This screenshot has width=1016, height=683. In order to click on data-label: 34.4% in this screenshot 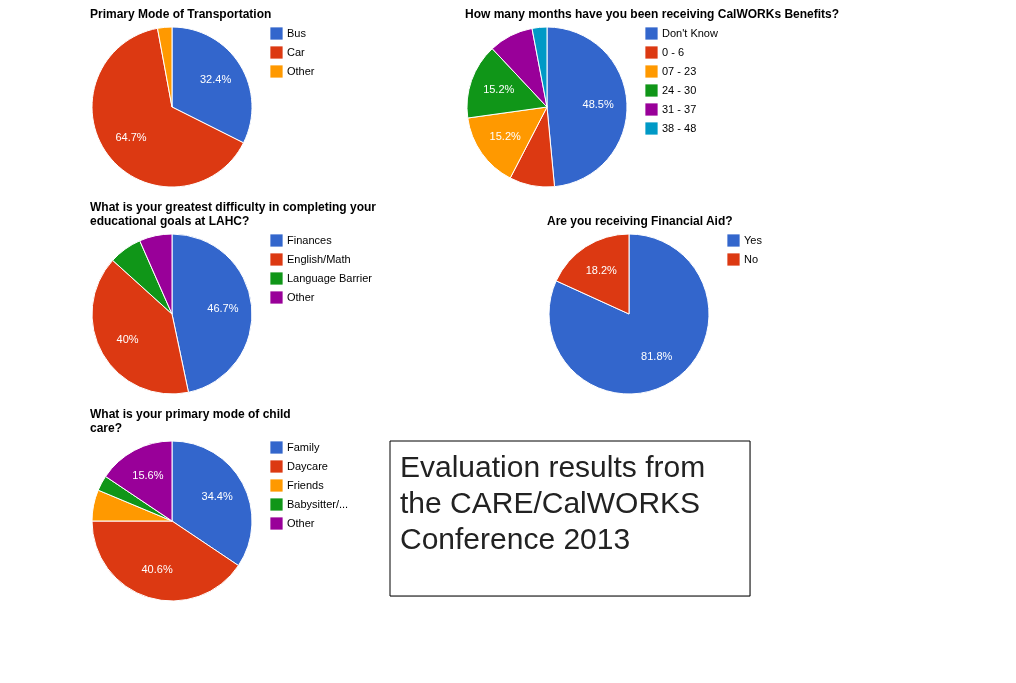, I will do `click(217, 495)`.